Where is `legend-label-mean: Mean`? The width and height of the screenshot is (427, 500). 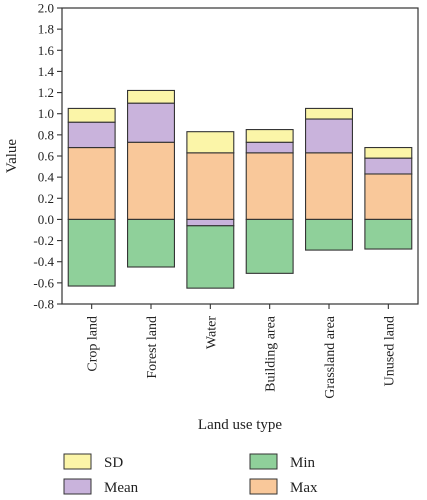 legend-label-mean: Mean is located at coordinates (121, 488).